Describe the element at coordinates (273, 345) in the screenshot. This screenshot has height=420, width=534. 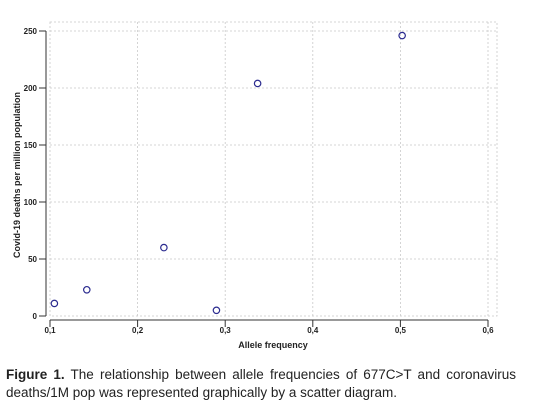
I see `x-axis-label: Allele frequency` at that location.